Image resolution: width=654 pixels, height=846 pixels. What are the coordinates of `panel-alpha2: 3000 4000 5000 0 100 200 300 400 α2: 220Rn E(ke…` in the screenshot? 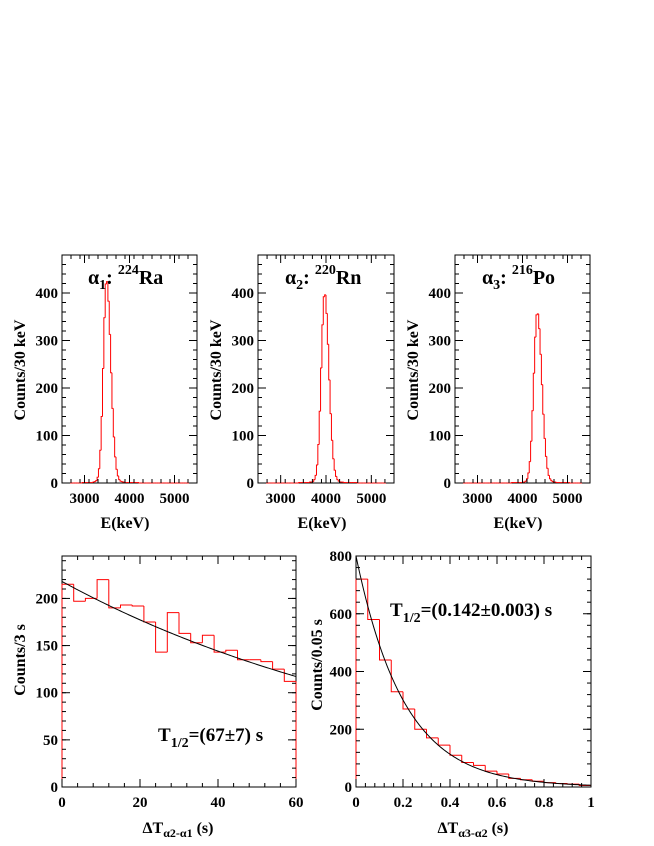 It's located at (301, 393).